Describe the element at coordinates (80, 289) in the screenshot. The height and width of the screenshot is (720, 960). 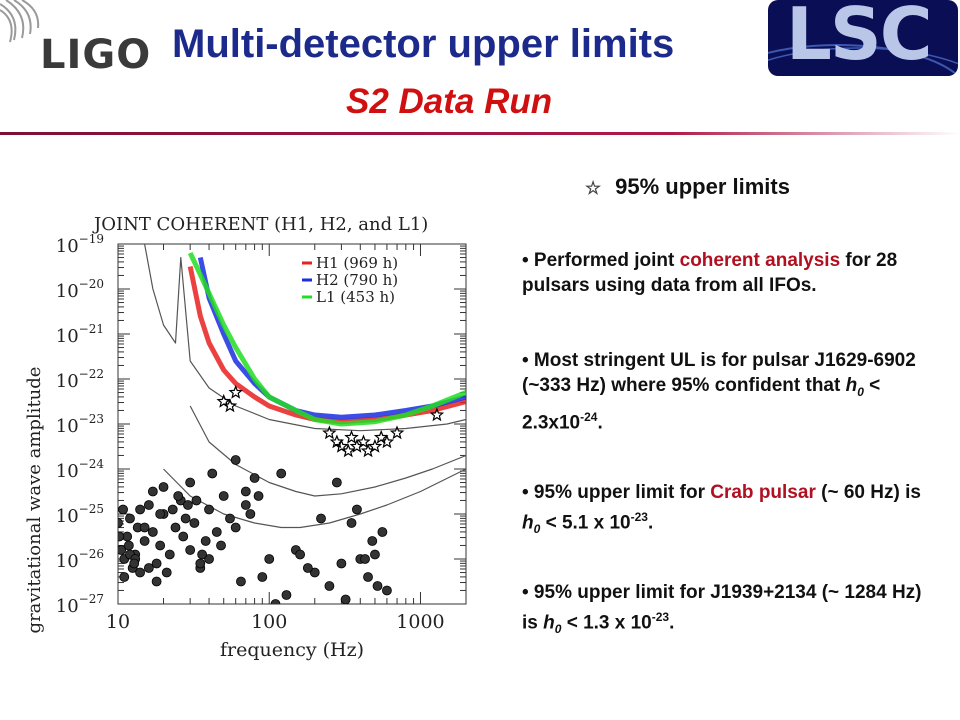
I see `y-tick-label: 10−20` at that location.